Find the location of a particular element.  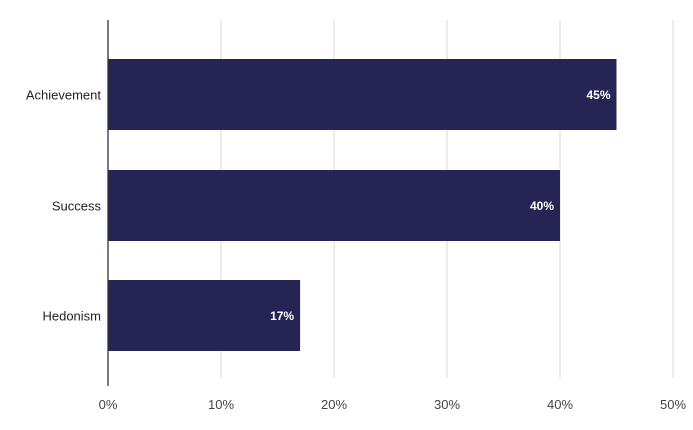

x-tick-label: 20% is located at coordinates (334, 404).